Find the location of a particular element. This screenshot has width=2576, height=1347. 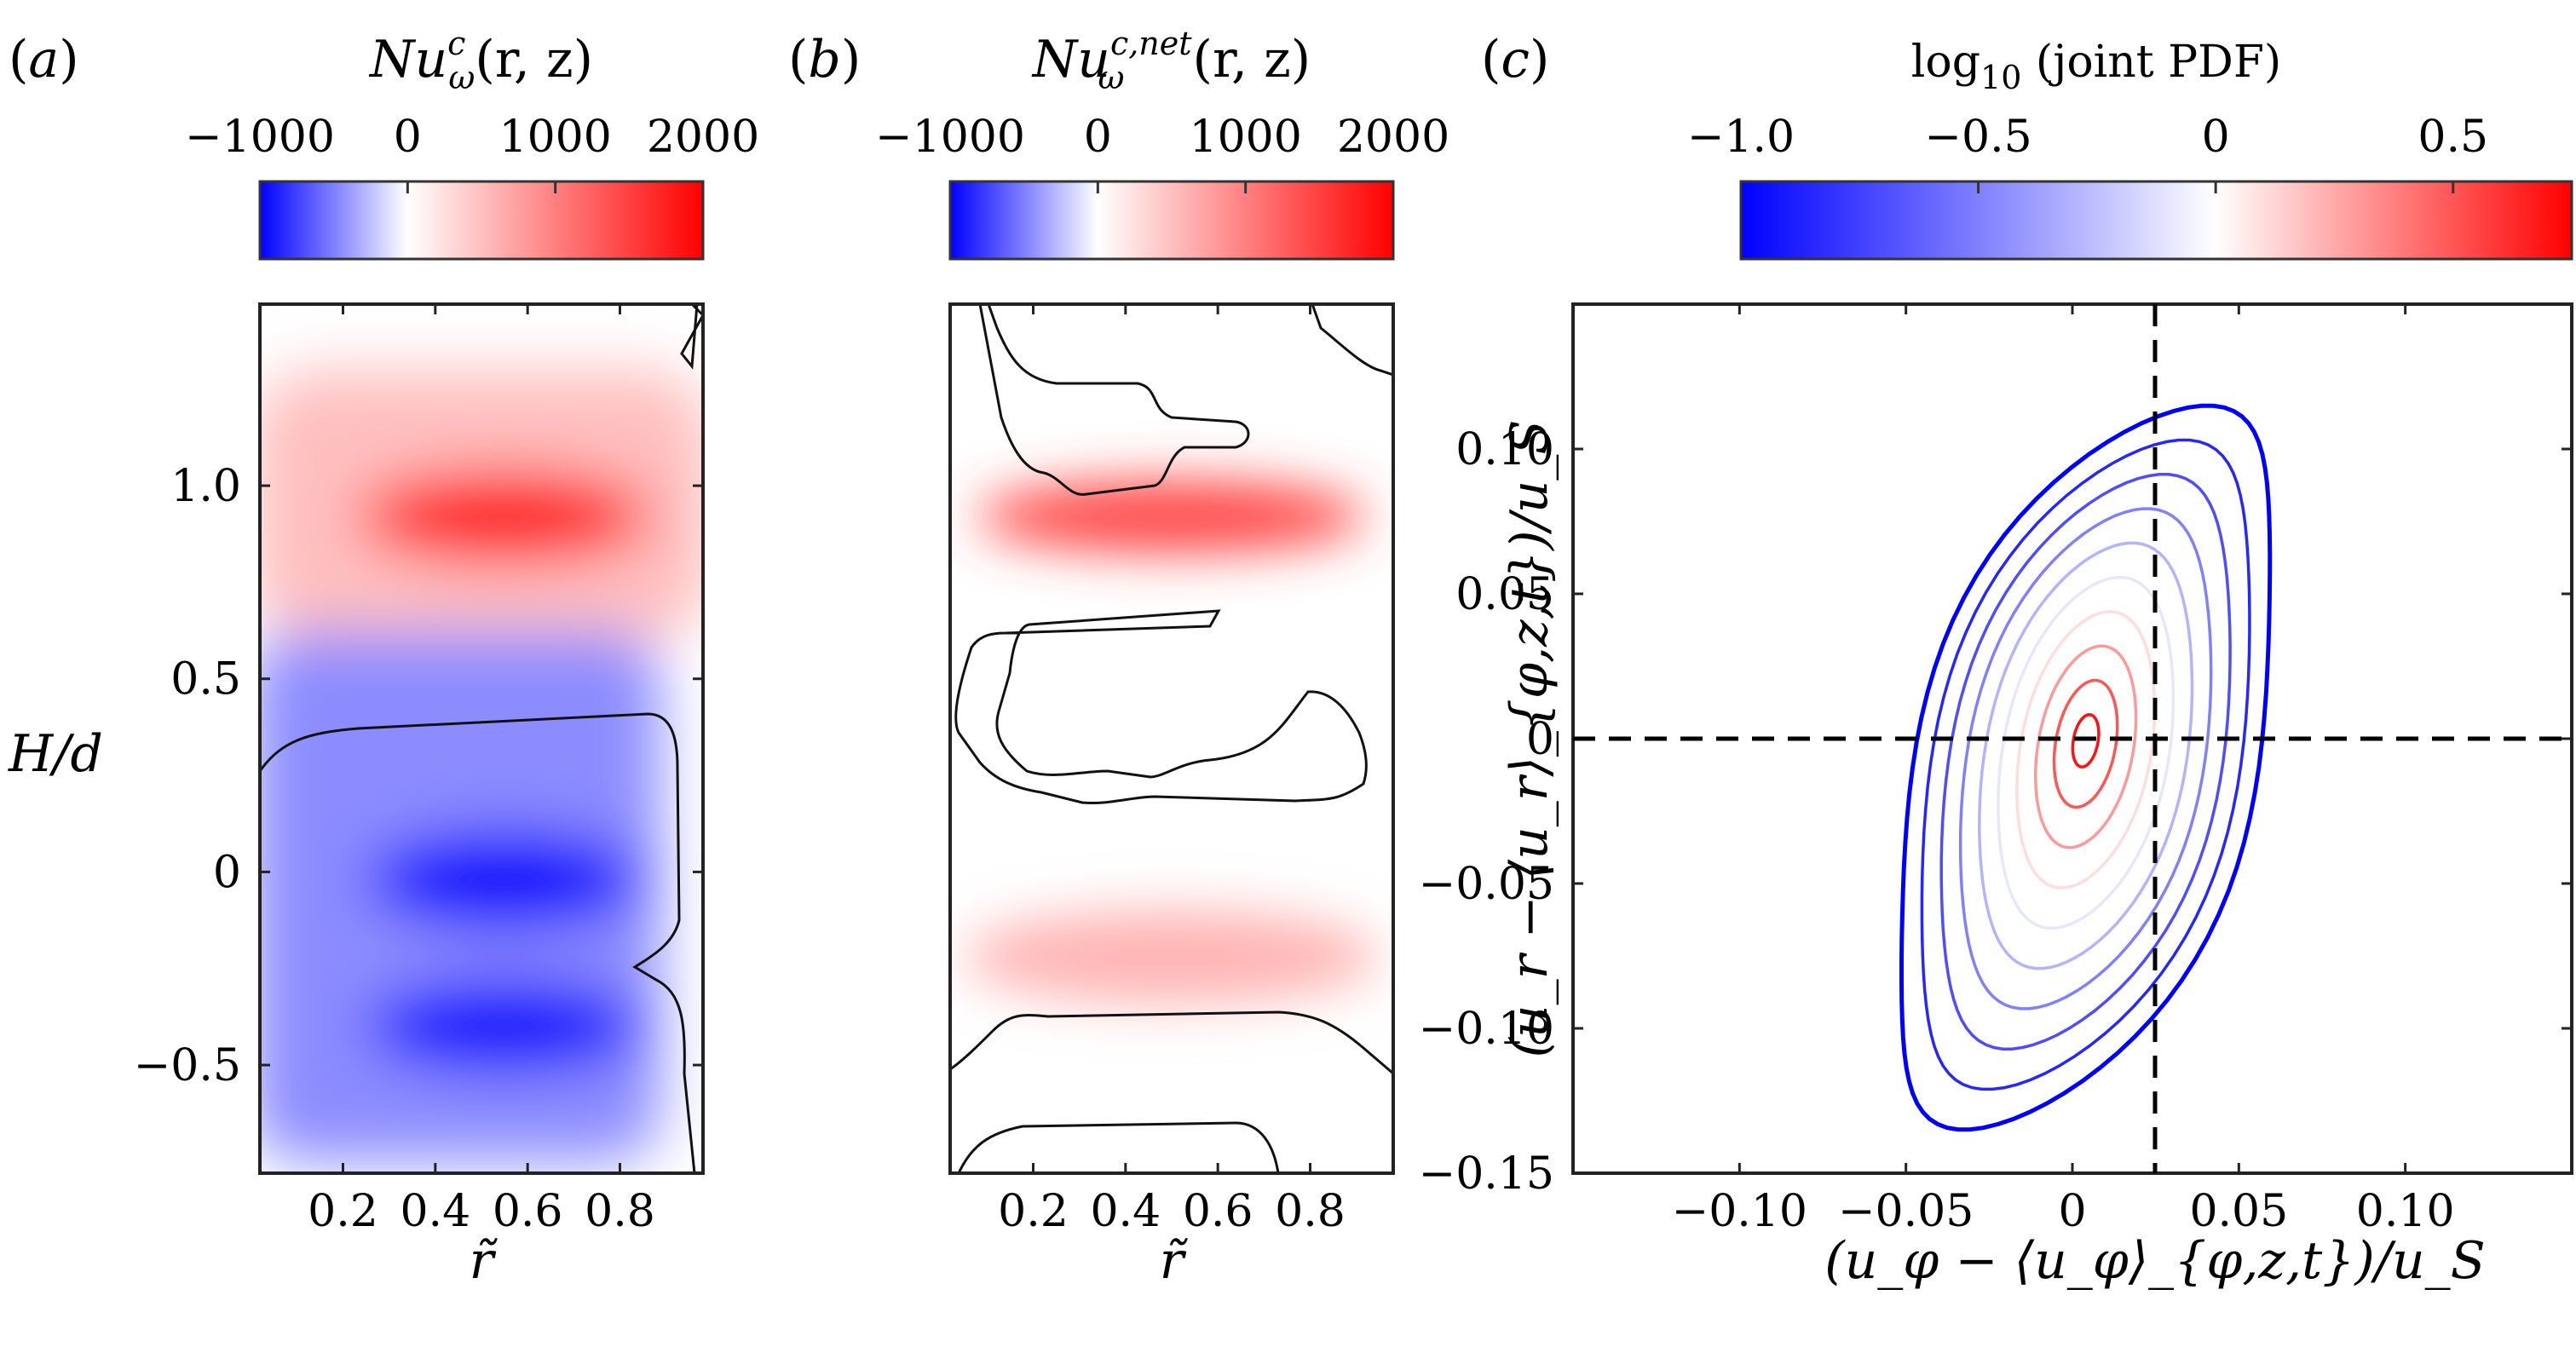

panel-a-ytick-label: 0.5 is located at coordinates (205, 679).